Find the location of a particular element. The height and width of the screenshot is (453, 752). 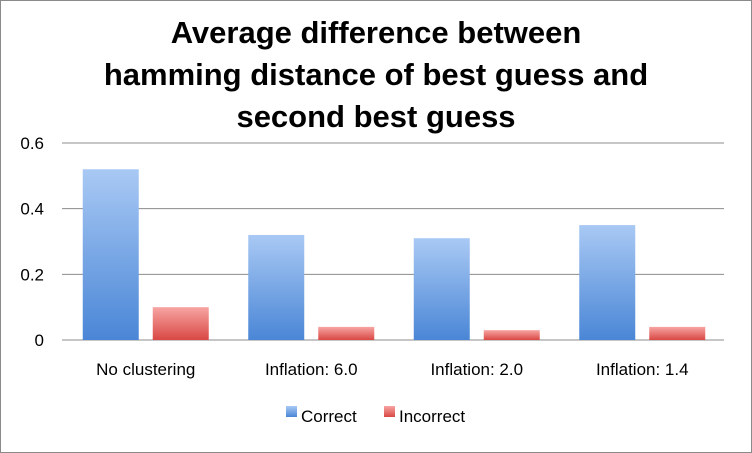

y-axis-ticks: 0 0.2 0.4 0.6 is located at coordinates (32, 242).